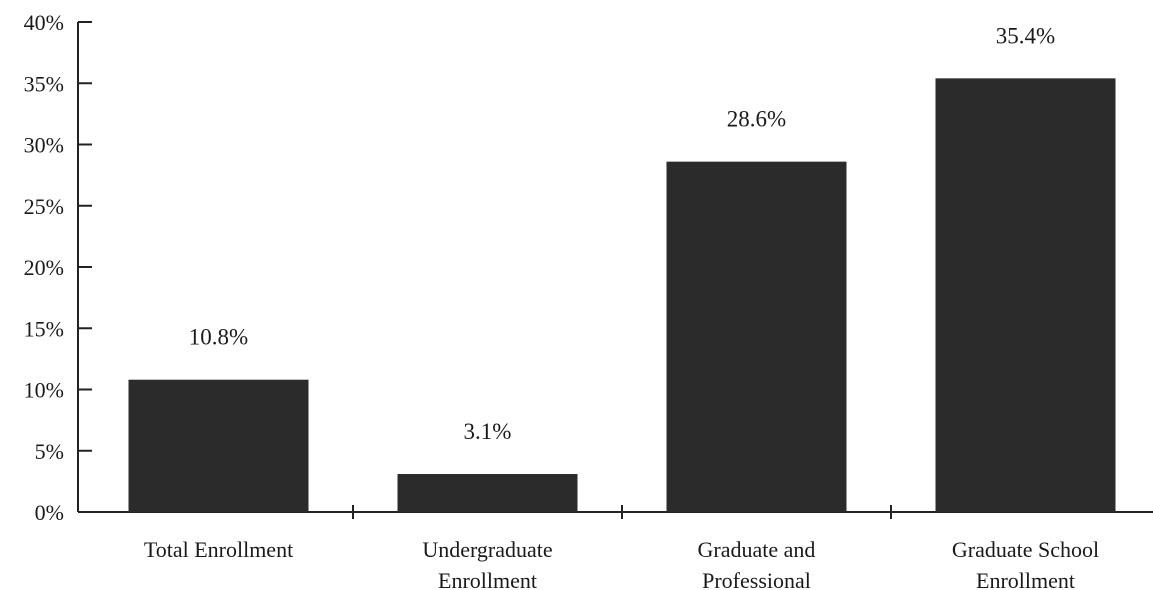  What do you see at coordinates (44, 206) in the screenshot?
I see `y-tick-label: 25%` at bounding box center [44, 206].